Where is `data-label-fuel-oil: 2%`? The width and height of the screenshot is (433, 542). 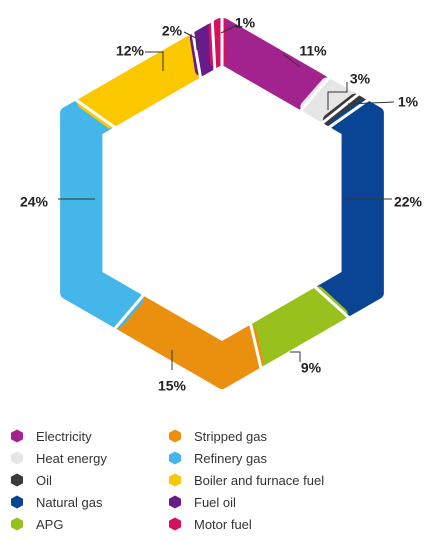 data-label-fuel-oil: 2% is located at coordinates (172, 31).